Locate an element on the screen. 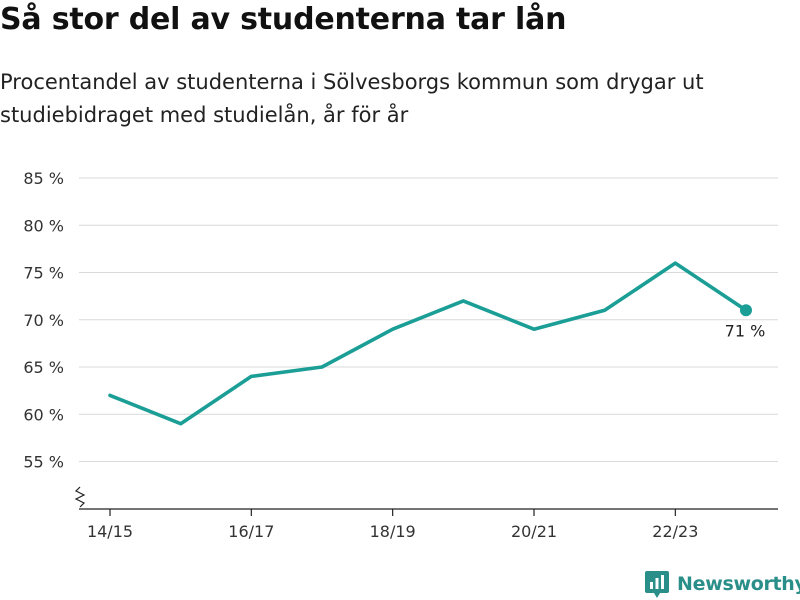  last-point-marker is located at coordinates (746, 310).